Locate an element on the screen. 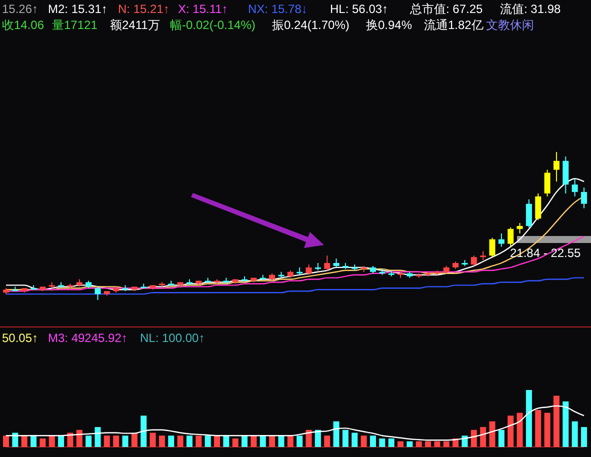 This screenshot has width=591, height=457. text: HL: 56.03↑ is located at coordinates (359, 9).